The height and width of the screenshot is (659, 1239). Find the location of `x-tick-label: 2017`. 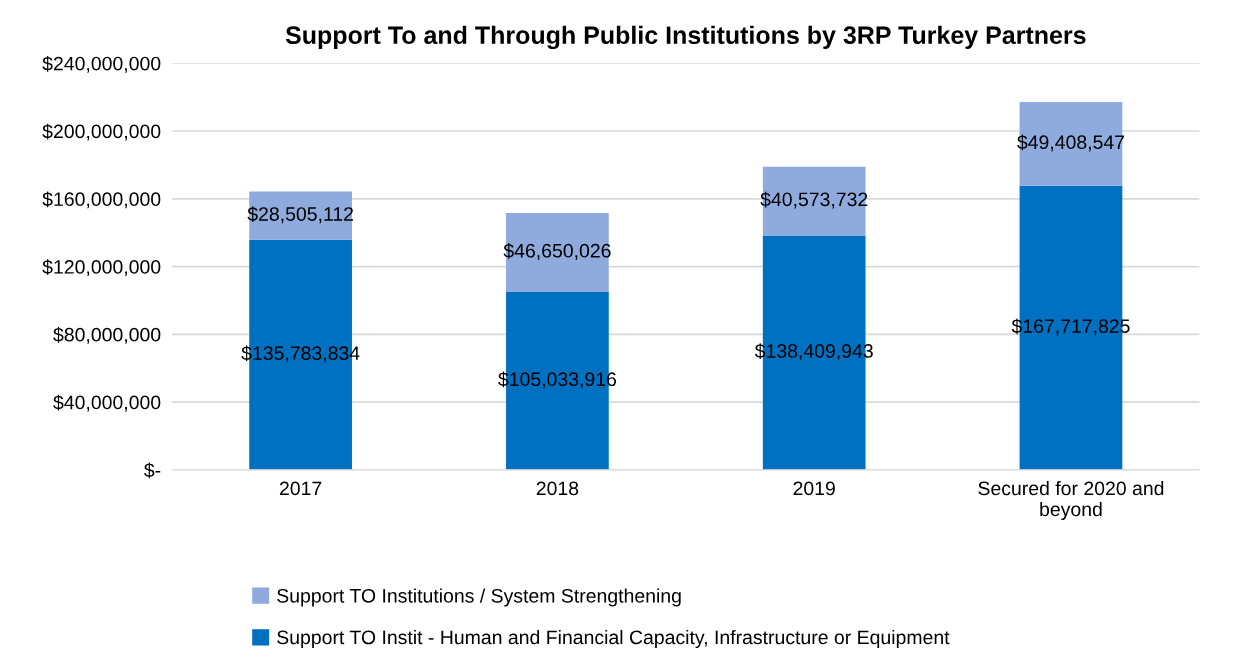

x-tick-label: 2017 is located at coordinates (300, 488).